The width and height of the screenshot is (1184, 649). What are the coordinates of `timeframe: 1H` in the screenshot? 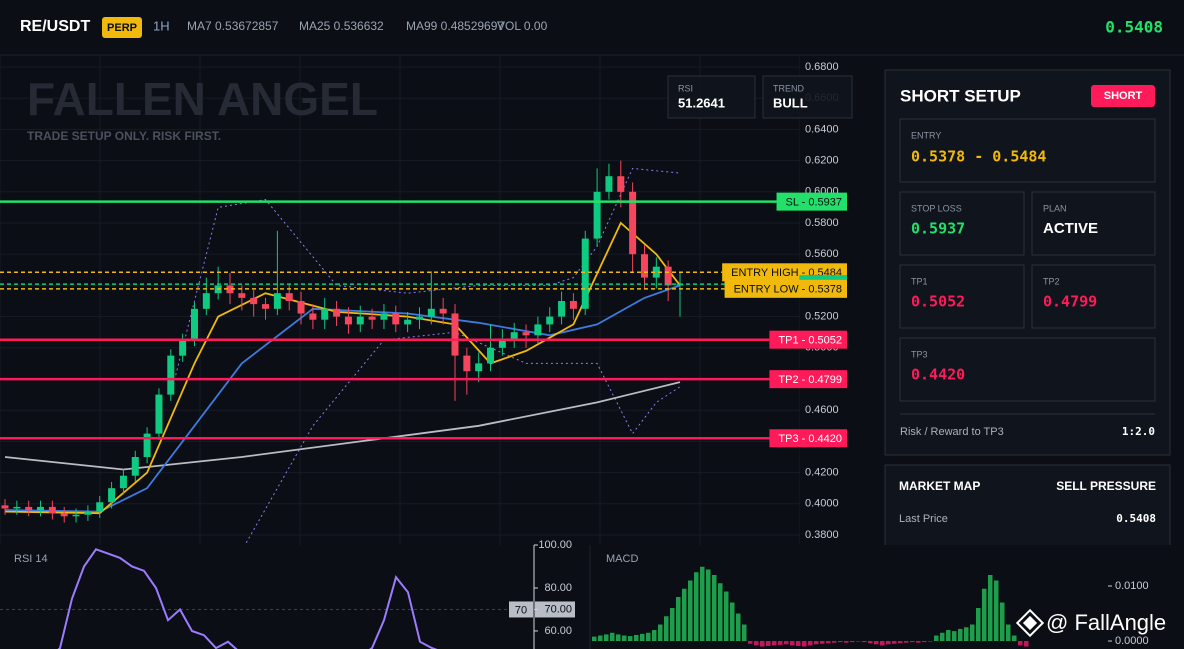 It's located at (161, 25).